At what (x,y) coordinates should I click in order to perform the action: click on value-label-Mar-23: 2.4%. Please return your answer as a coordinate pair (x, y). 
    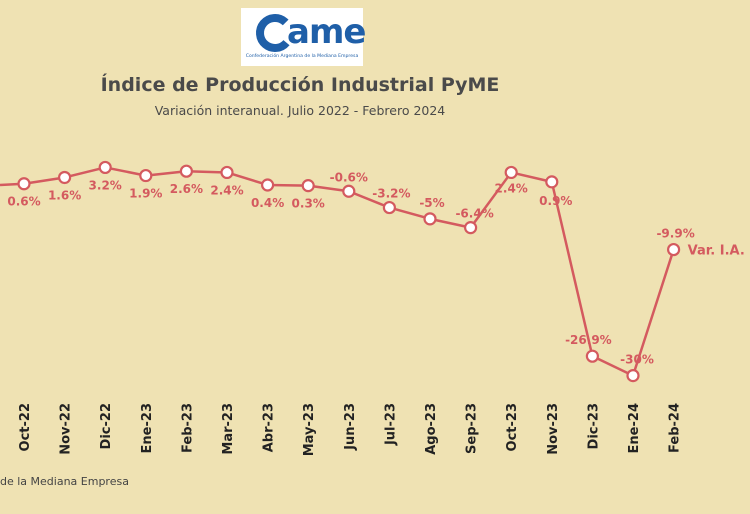
    Looking at the image, I should click on (226, 190).